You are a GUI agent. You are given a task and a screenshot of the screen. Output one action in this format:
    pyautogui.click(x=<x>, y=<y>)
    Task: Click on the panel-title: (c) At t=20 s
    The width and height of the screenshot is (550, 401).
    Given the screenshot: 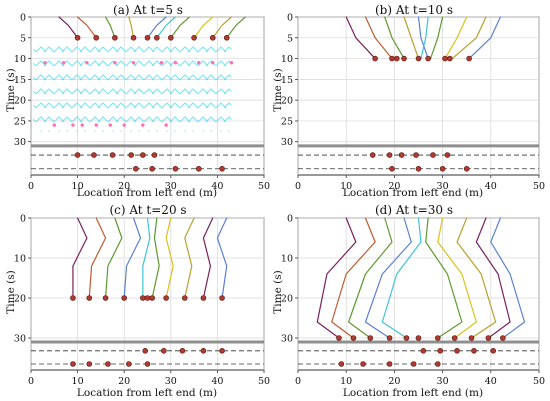 What is the action you would take?
    pyautogui.click(x=147, y=210)
    